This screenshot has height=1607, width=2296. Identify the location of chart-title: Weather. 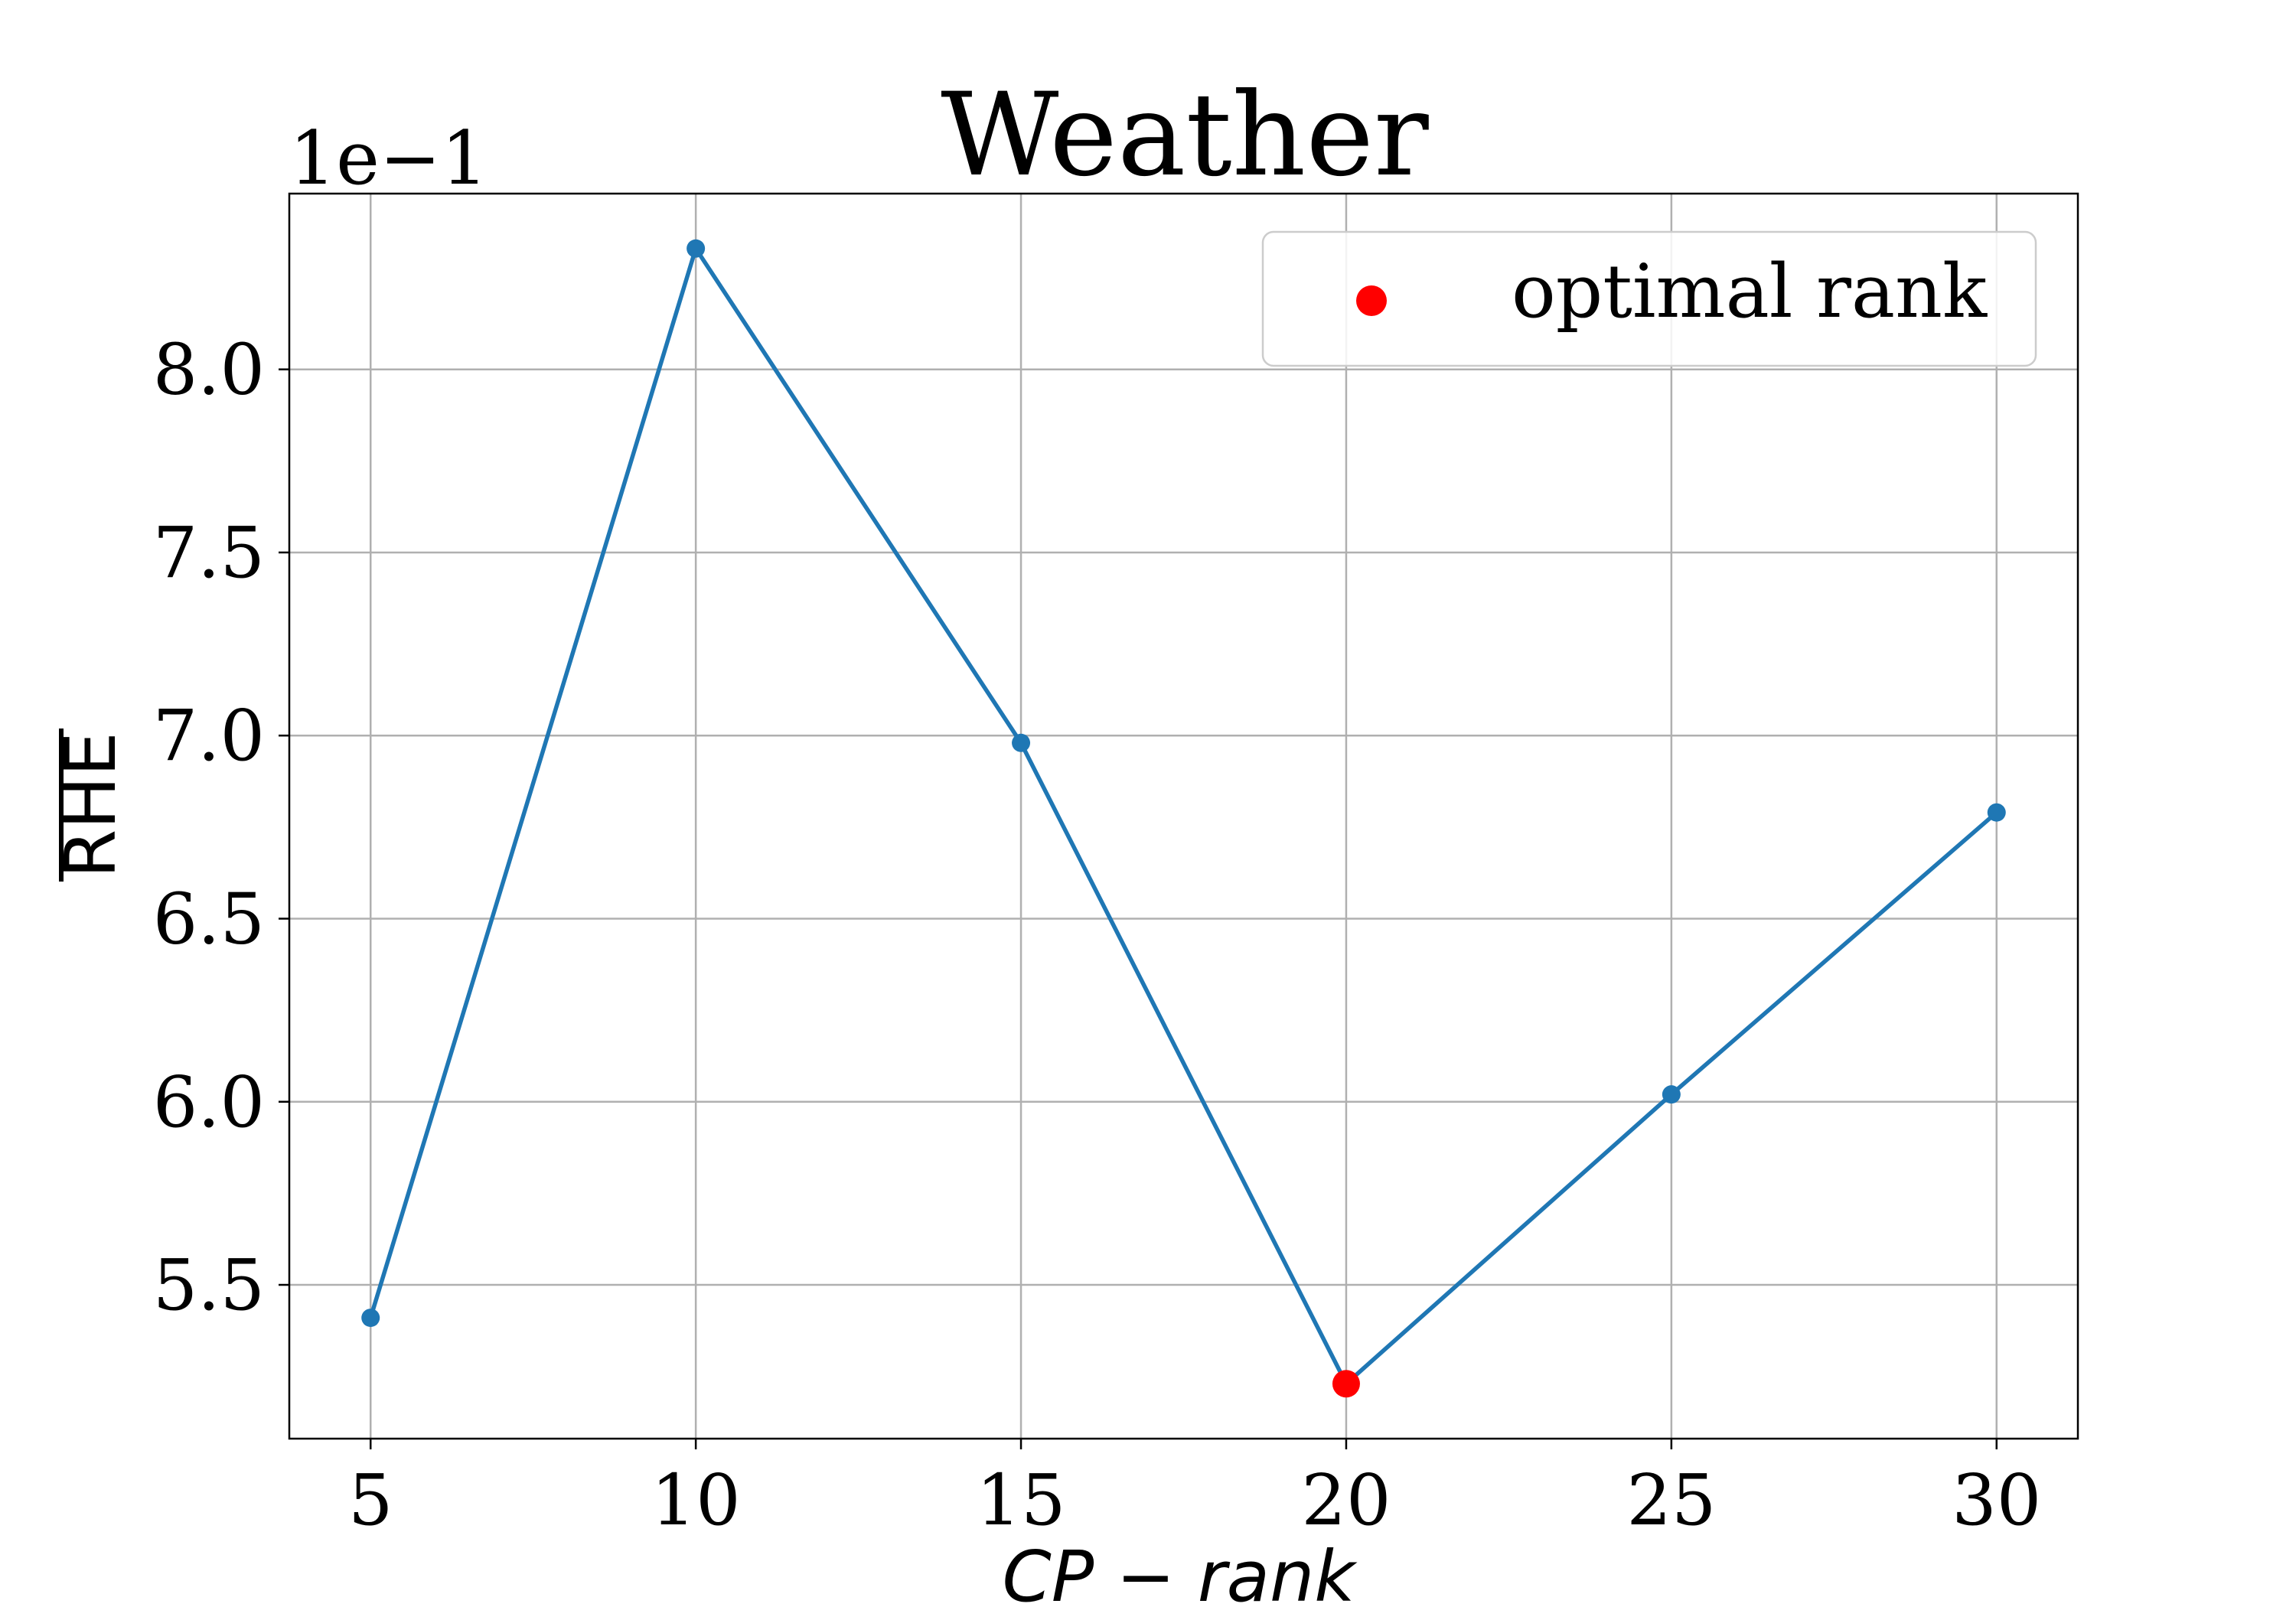
(1185, 135).